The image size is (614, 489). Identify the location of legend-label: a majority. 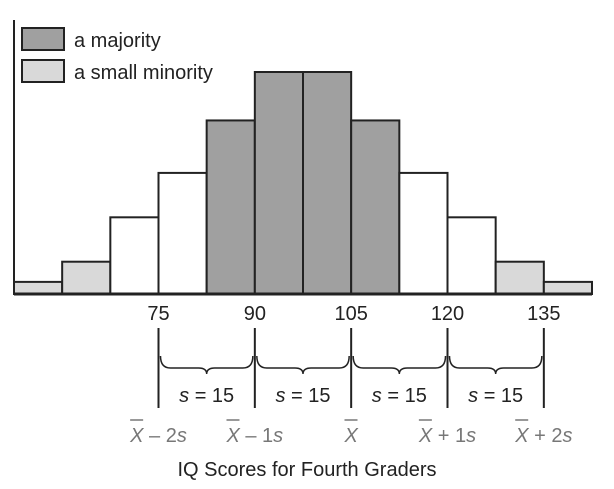
(117, 41).